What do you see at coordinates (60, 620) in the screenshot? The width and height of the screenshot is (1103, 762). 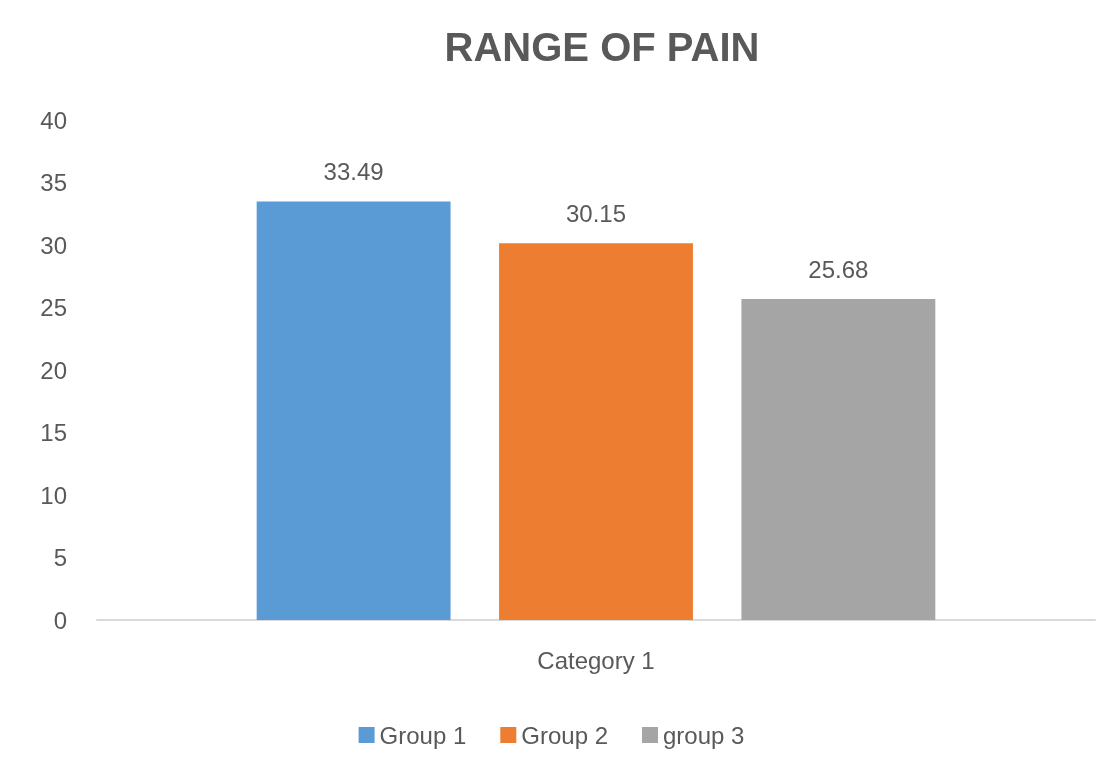 I see `y-tick-label: 0` at bounding box center [60, 620].